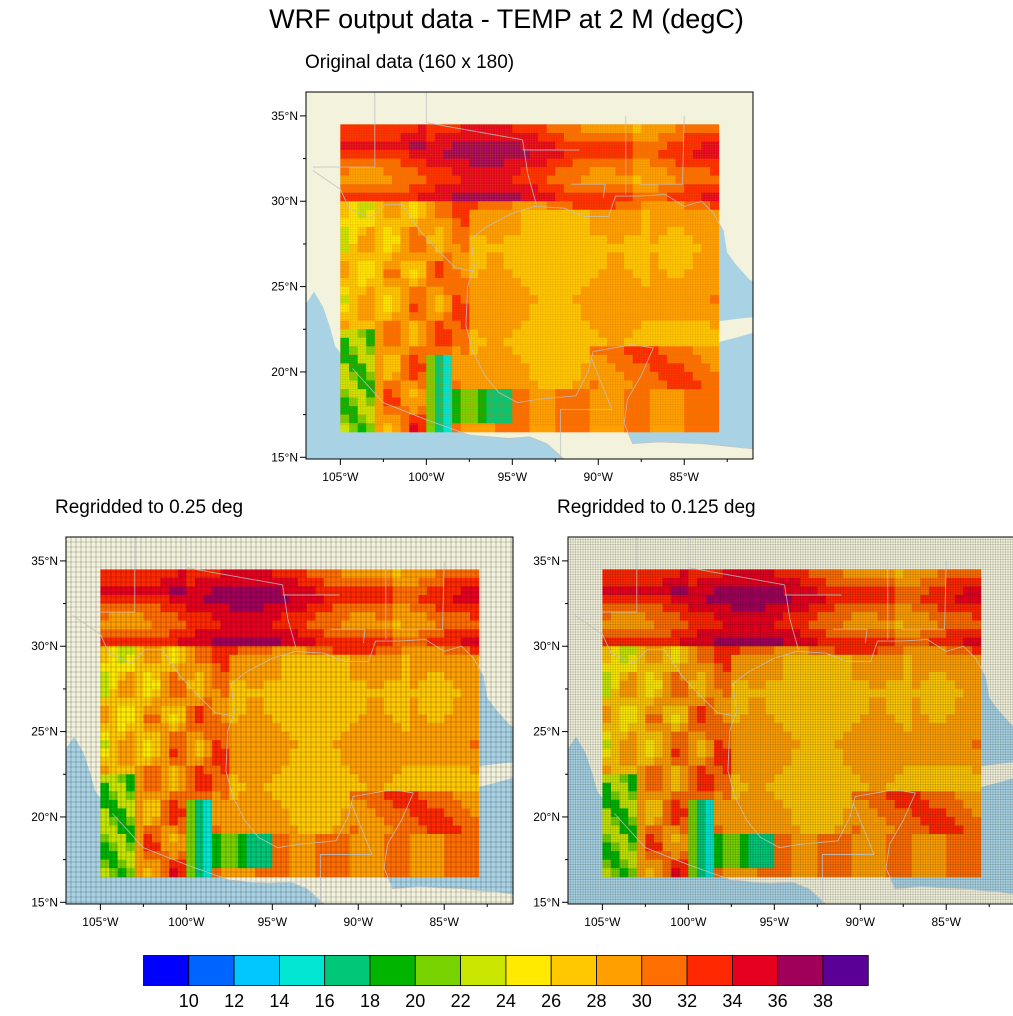 Image resolution: width=1013 pixels, height=1016 pixels. I want to click on figure-title: WRF output data - TEMP at 2 M (degC), so click(506, 19).